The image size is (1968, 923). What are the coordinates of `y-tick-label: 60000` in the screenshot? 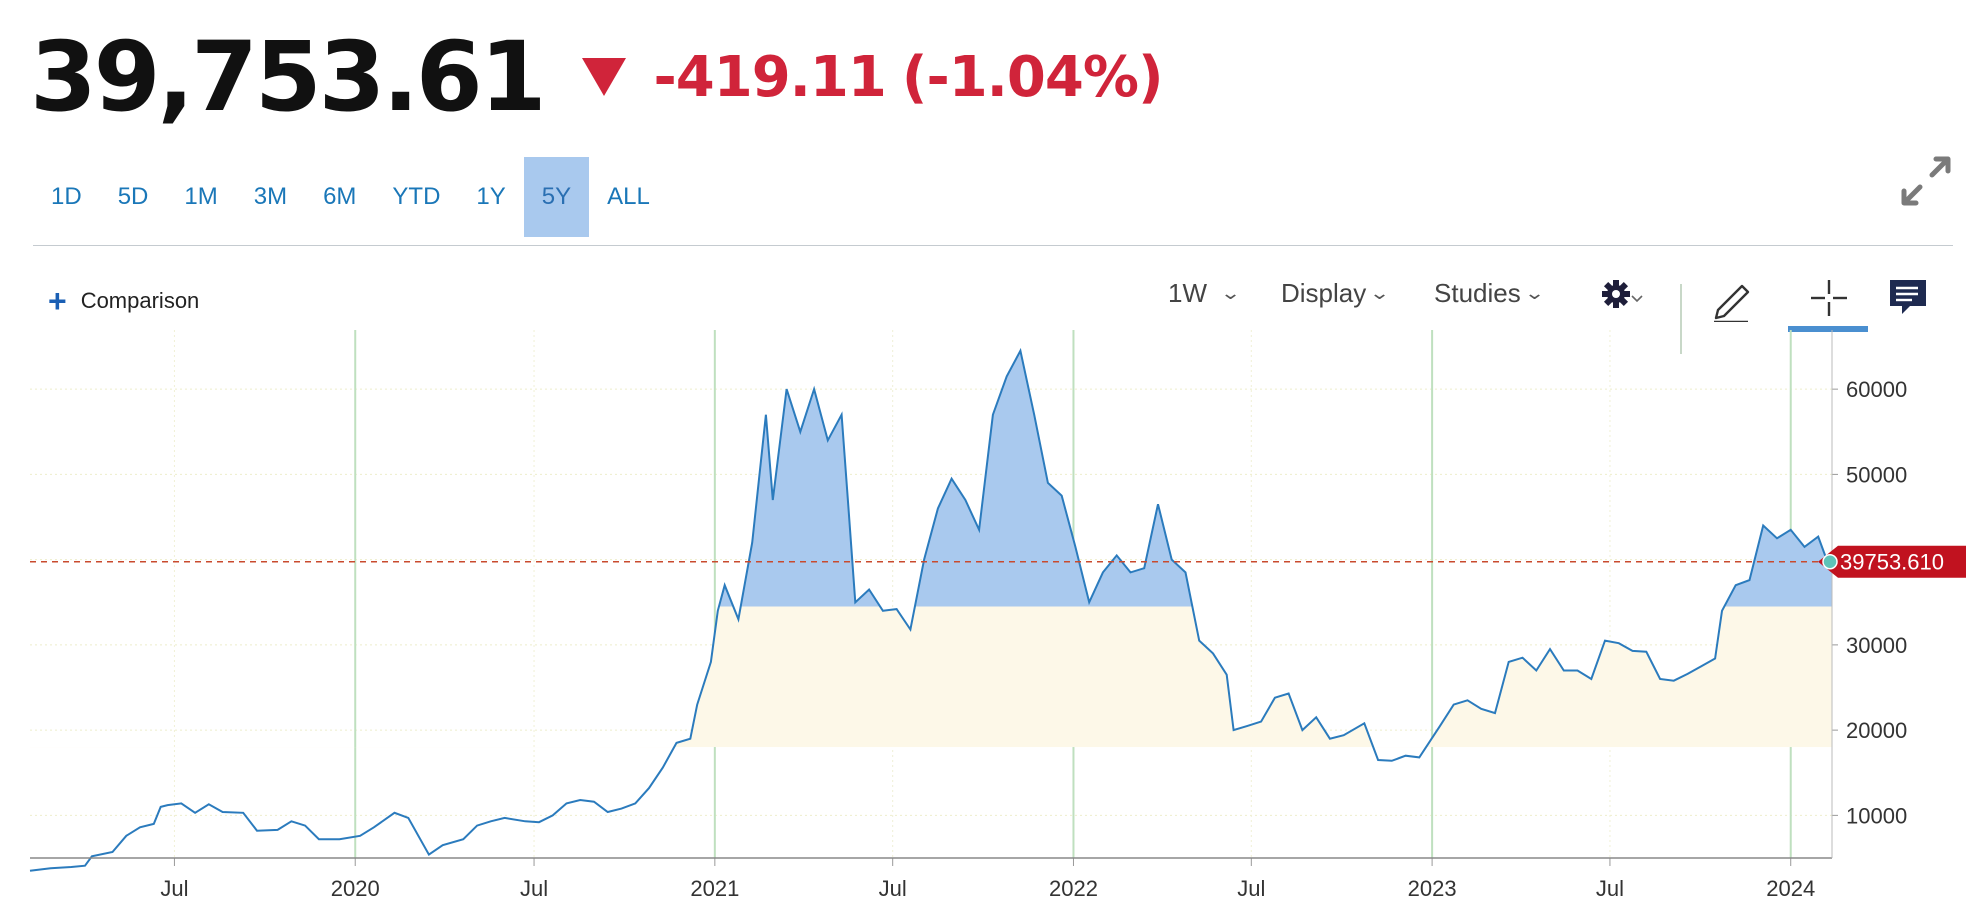 It's located at (1876, 389).